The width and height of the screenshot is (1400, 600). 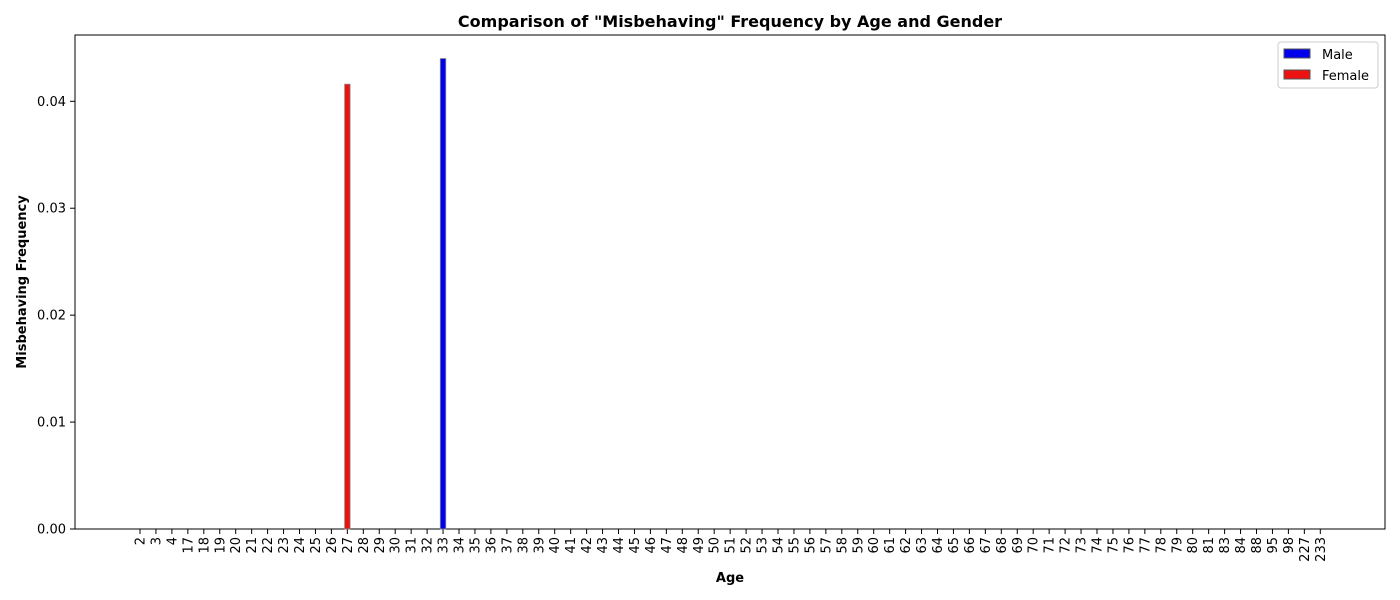 I want to click on x-tick-label: 33, so click(x=444, y=545).